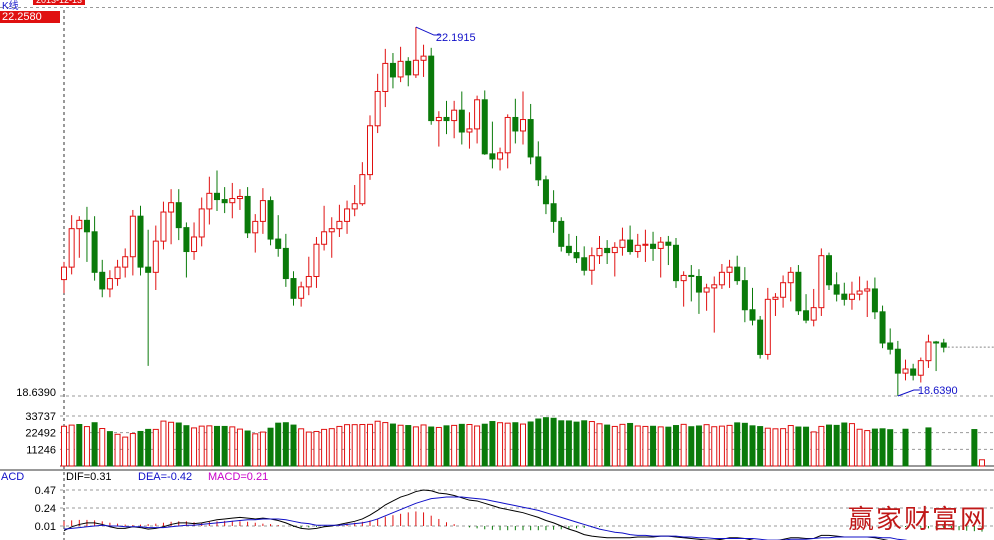 The image size is (994, 540). I want to click on dea-line, so click(485, 518).